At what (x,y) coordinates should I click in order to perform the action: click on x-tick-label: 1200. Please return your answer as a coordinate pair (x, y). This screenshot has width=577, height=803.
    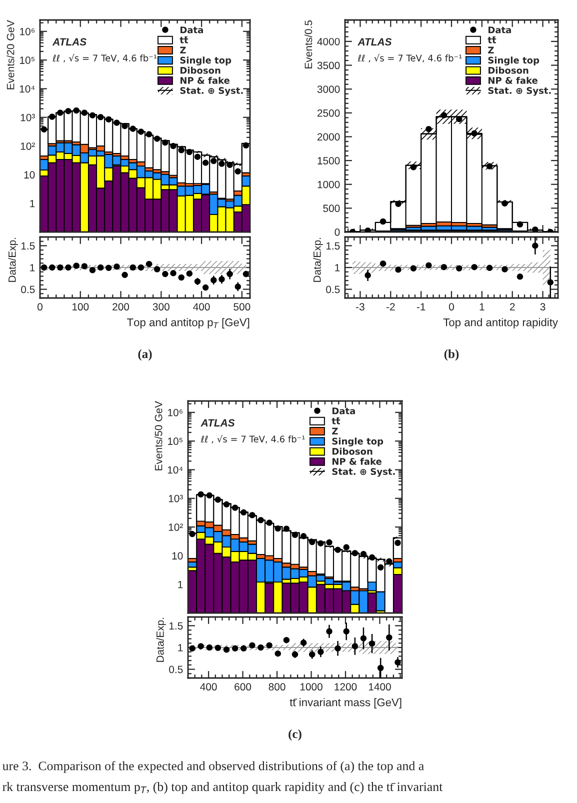
    Looking at the image, I should click on (345, 687).